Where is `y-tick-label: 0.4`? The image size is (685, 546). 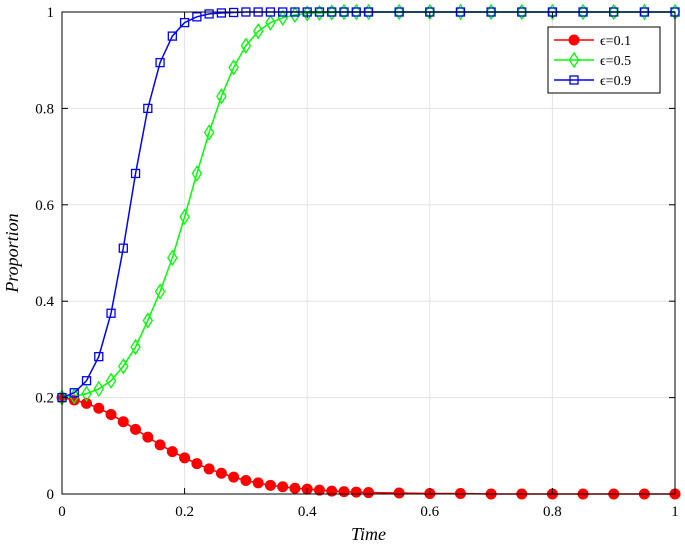 y-tick-label: 0.4 is located at coordinates (44, 302).